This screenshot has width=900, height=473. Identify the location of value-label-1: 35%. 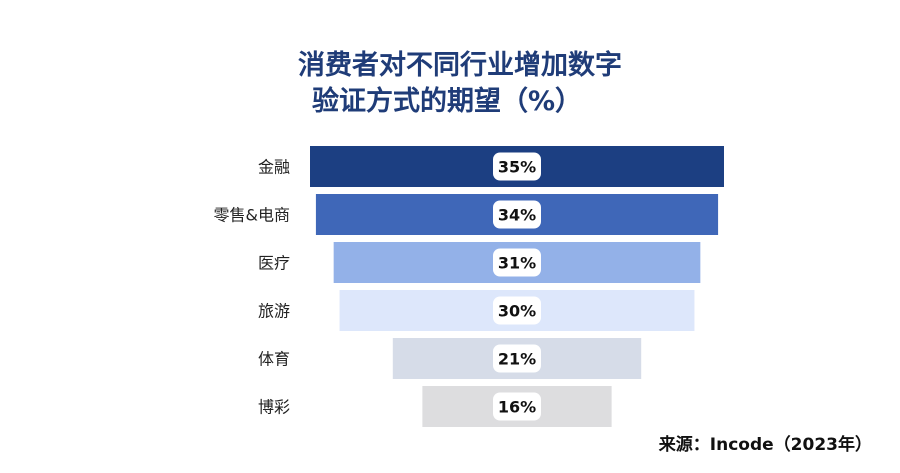
(517, 167).